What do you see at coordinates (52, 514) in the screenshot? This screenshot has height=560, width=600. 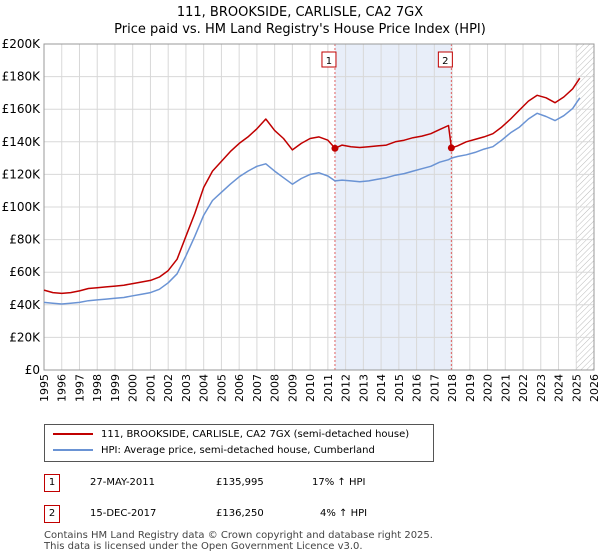 I see `transaction-number-badge: 2` at bounding box center [52, 514].